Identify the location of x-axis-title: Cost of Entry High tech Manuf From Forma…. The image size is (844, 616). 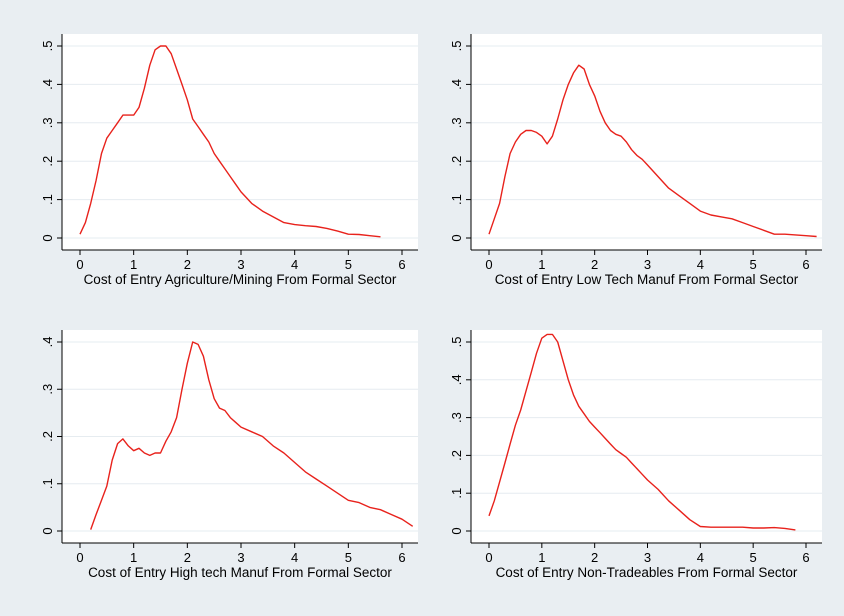
(240, 572).